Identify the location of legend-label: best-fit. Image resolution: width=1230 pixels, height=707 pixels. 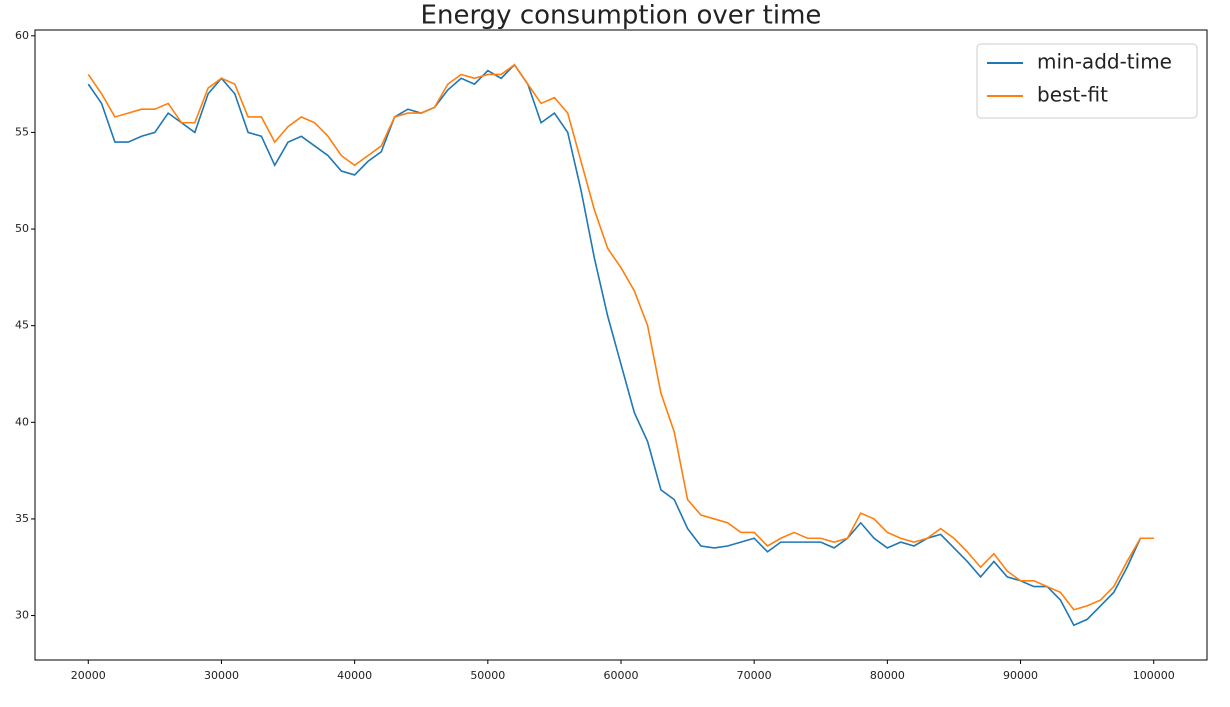
(1072, 95).